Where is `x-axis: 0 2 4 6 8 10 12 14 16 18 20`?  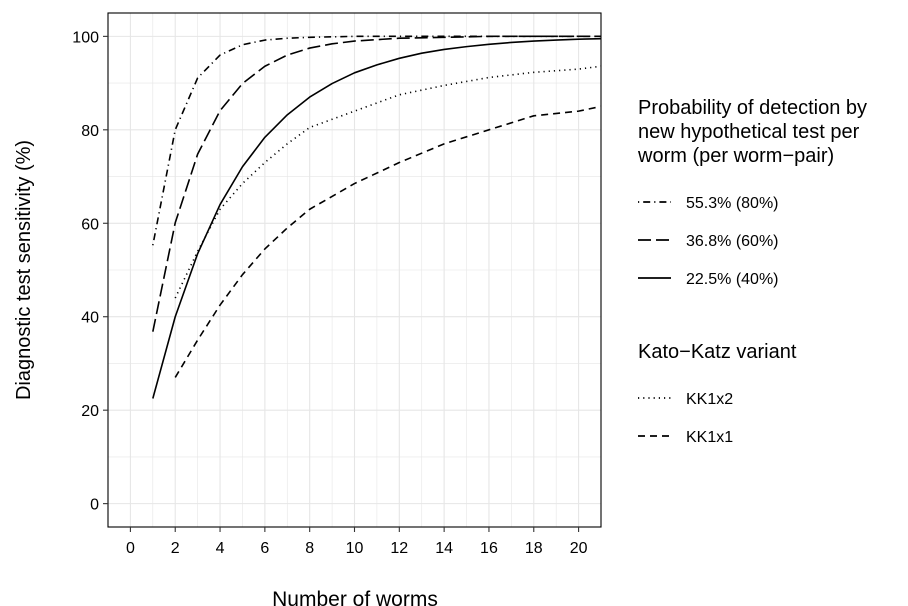 x-axis: 0 2 4 6 8 10 12 14 16 18 20 is located at coordinates (357, 542).